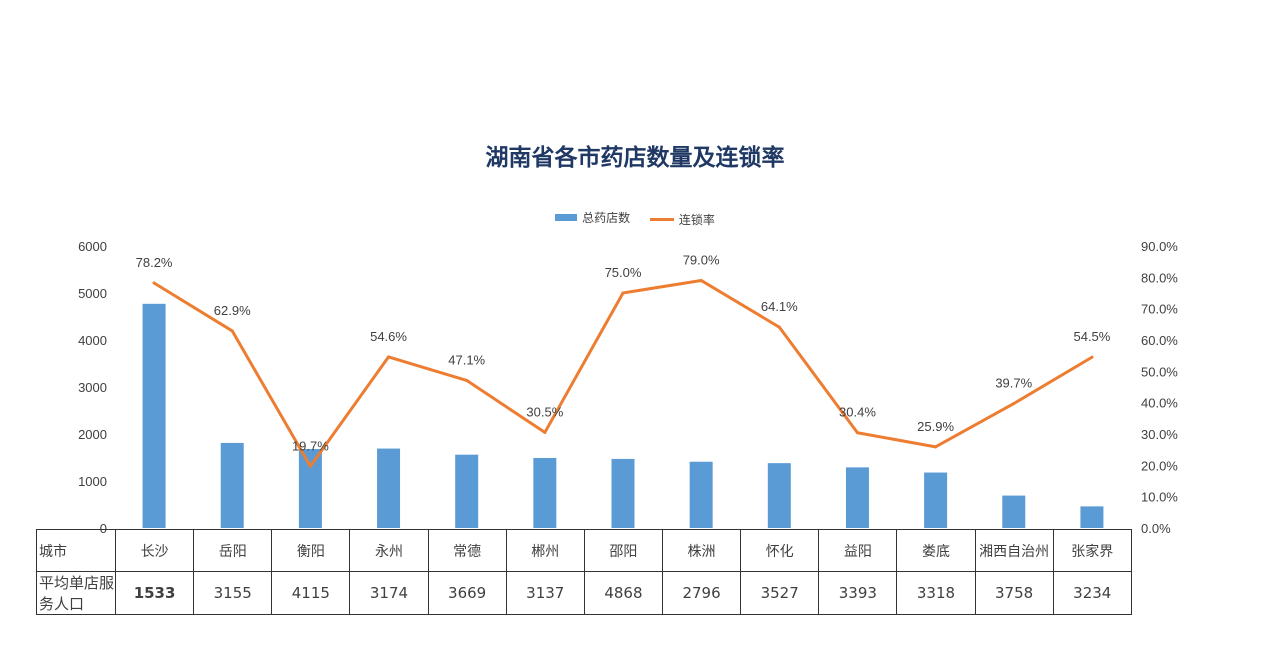 The image size is (1280, 657). Describe the element at coordinates (779, 327) in the screenshot. I see `line-point-怀化` at that location.